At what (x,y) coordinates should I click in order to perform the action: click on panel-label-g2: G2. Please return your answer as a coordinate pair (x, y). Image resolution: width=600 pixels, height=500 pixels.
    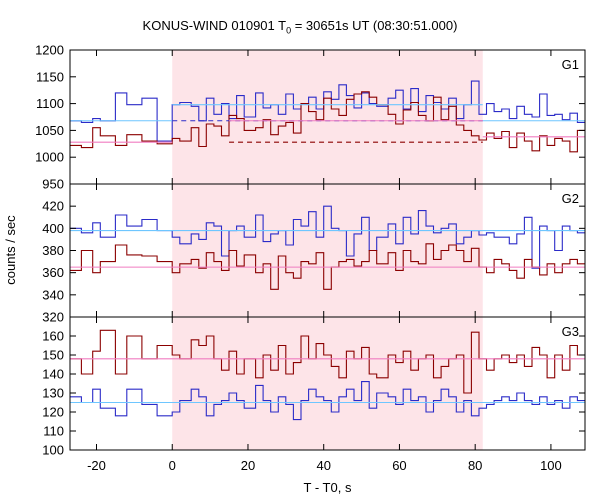
    Looking at the image, I should click on (570, 198).